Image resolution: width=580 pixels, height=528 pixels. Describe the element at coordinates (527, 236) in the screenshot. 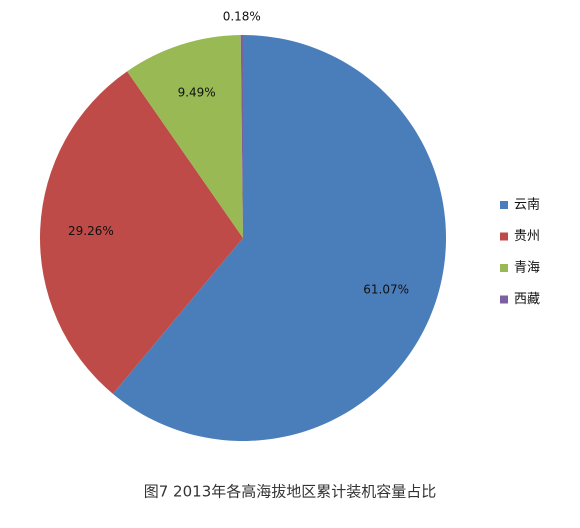

I see `legend-label: 贵州` at that location.